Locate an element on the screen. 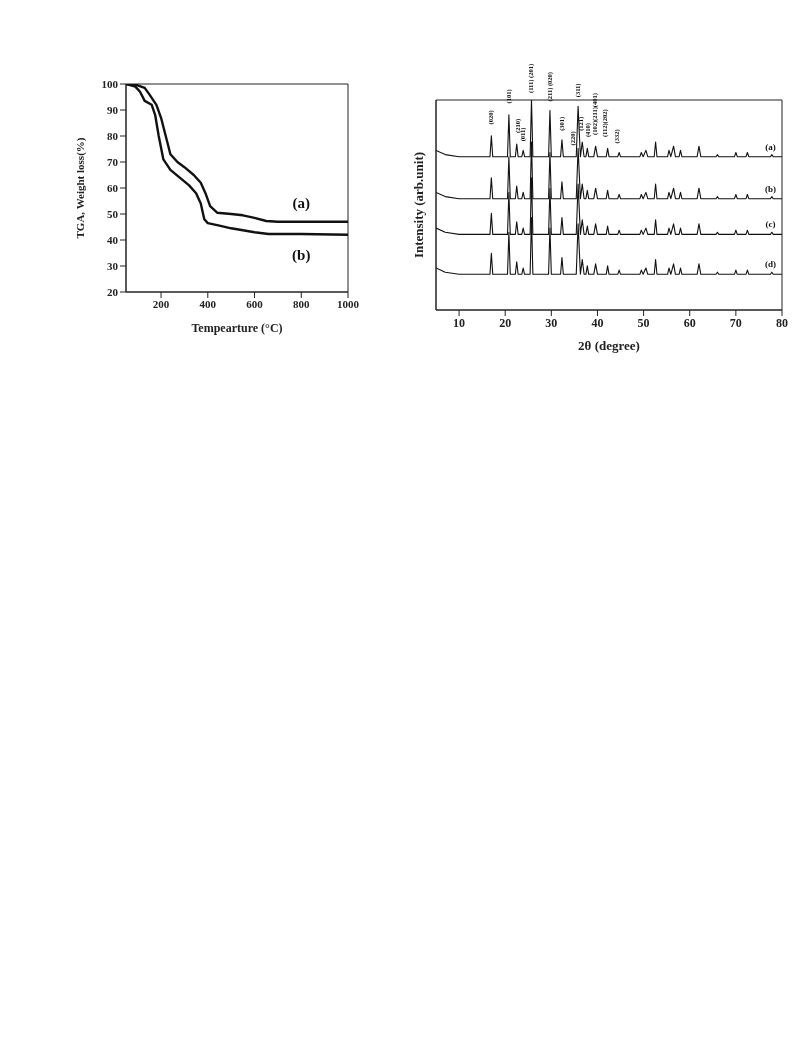 This screenshot has width=793, height=1057. y-tick-label: 80 is located at coordinates (113, 135).